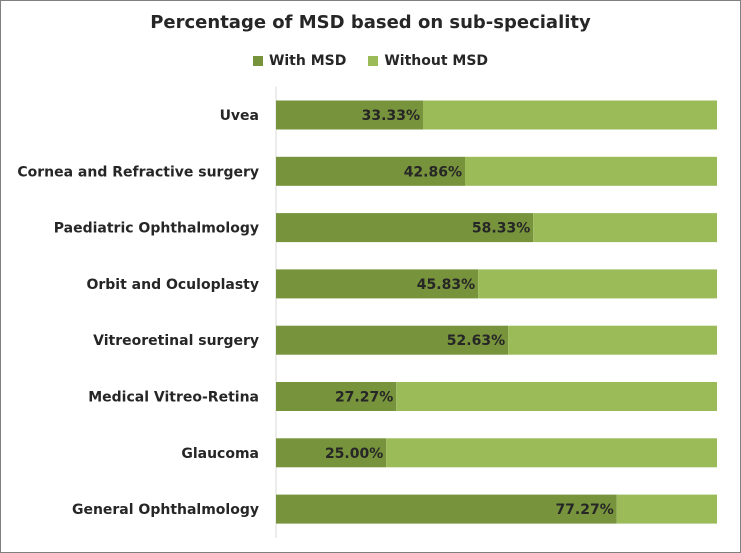 The width and height of the screenshot is (741, 553). Describe the element at coordinates (173, 398) in the screenshot. I see `category-label: Medical Vitreo-Retina` at that location.